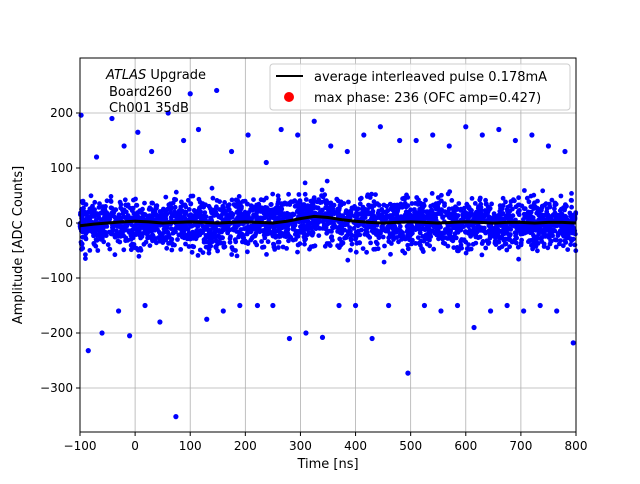  I want to click on svg-text: ATLAS Upgrade, so click(155, 75).